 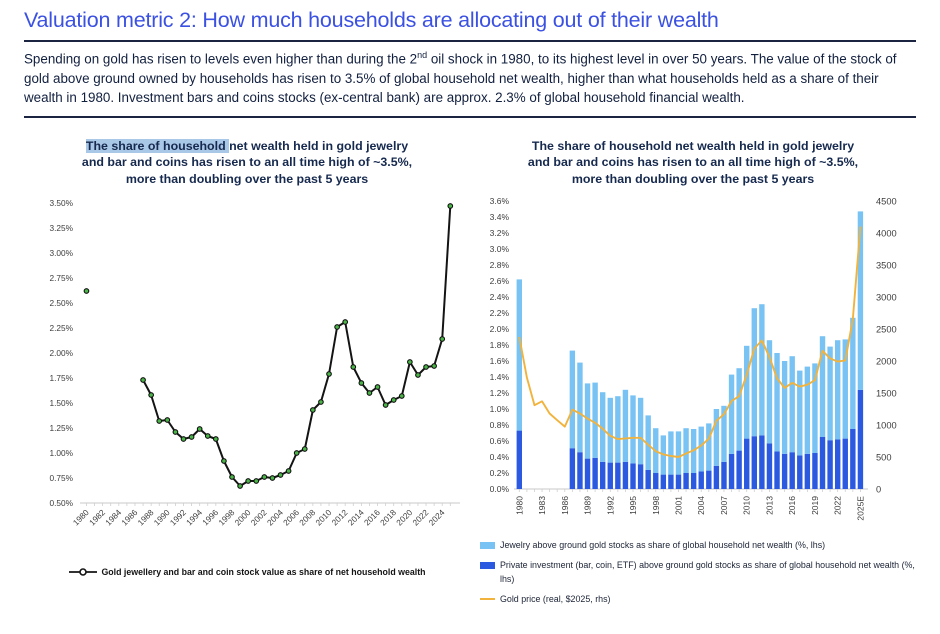 I want to click on svg-text: 1982, so click(x=97, y=517).